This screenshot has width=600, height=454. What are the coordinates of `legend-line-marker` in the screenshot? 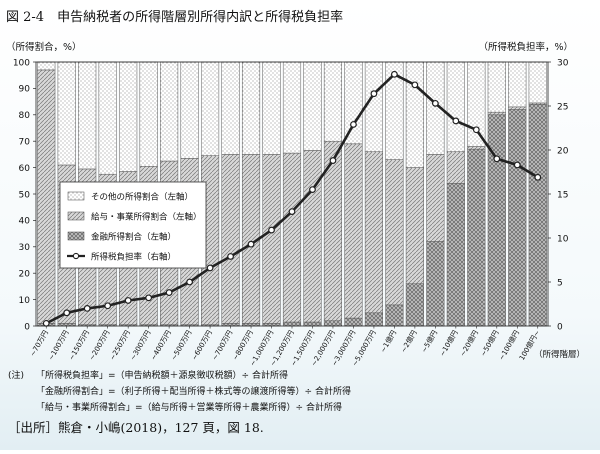 It's located at (76, 256).